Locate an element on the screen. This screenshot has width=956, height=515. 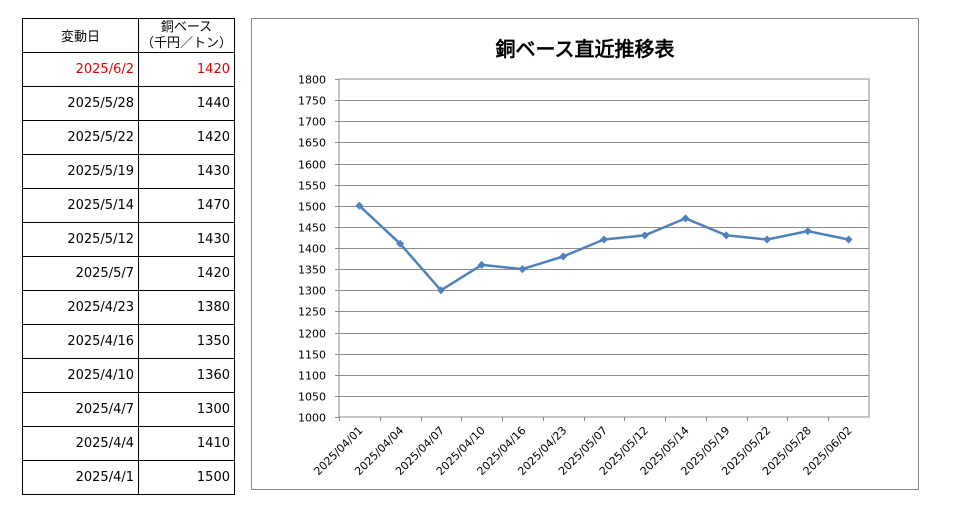
row-date: 2025/4/1 is located at coordinates (80, 477).